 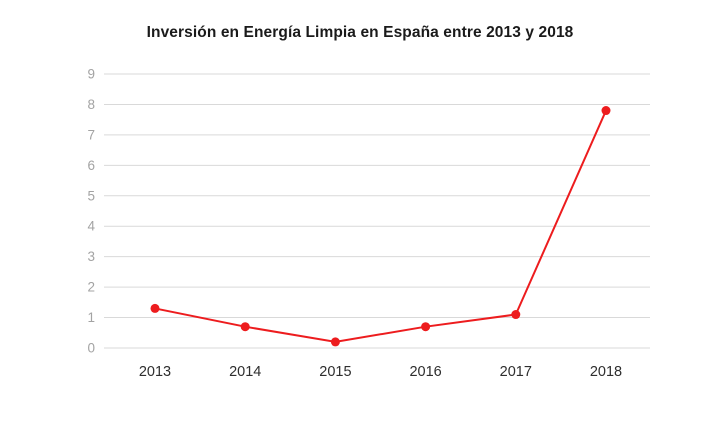 I want to click on x-tick-label: 2013, so click(x=155, y=372).